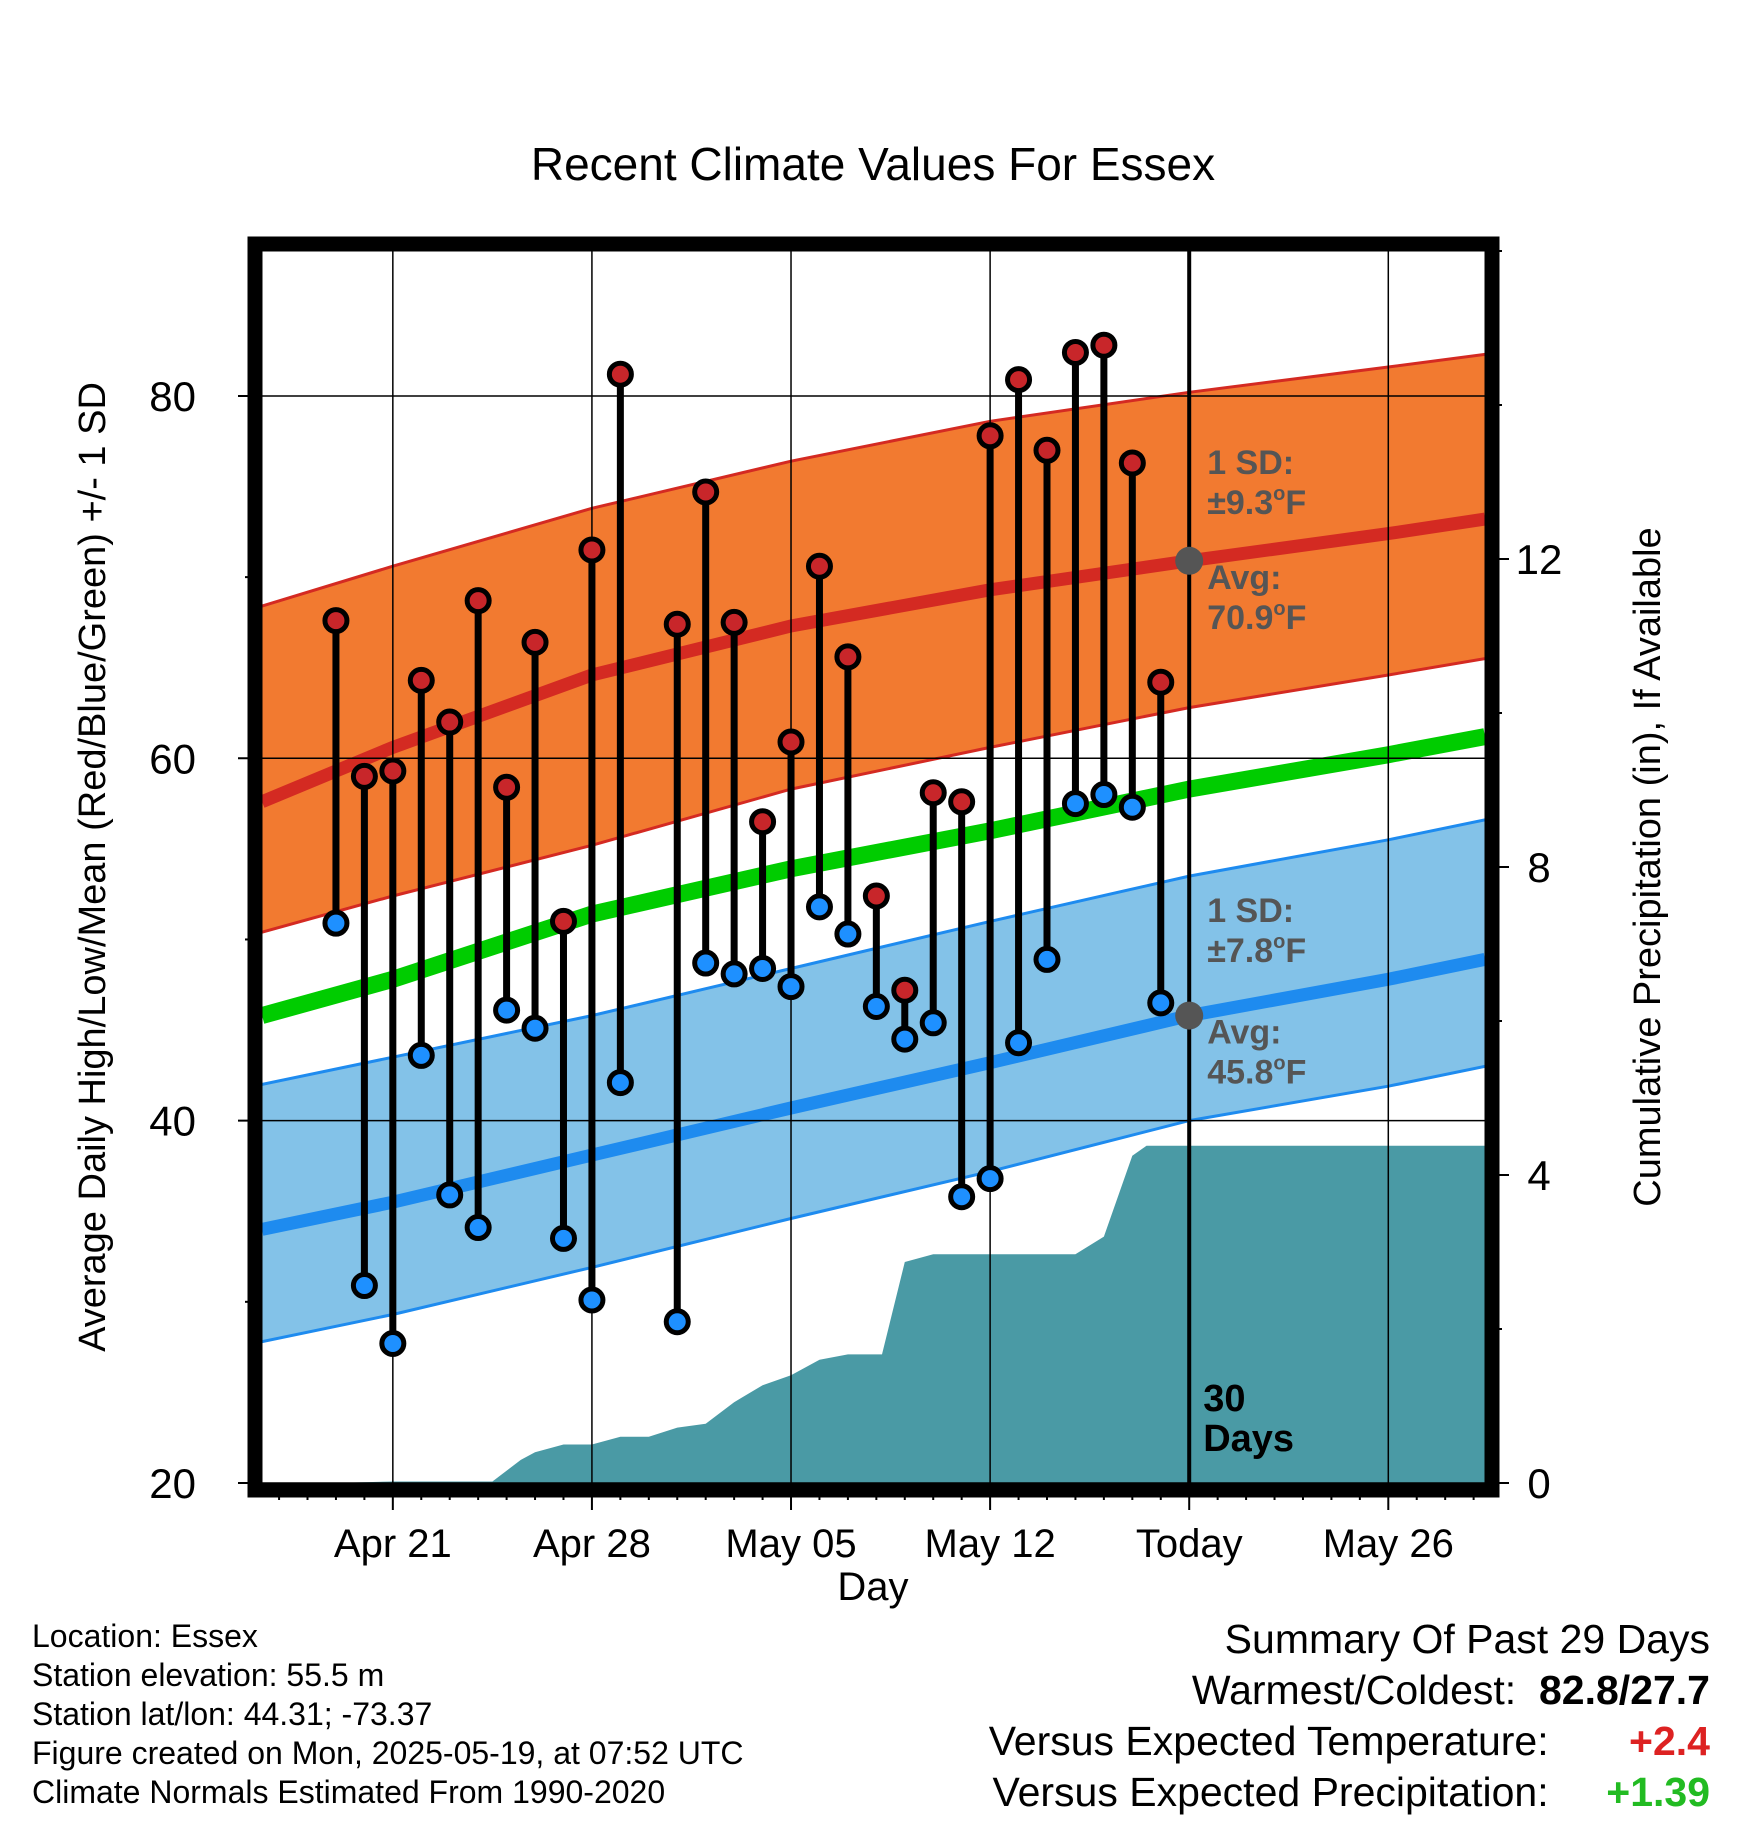  What do you see at coordinates (1244, 1033) in the screenshot?
I see `low-avg-title: Avg:` at bounding box center [1244, 1033].